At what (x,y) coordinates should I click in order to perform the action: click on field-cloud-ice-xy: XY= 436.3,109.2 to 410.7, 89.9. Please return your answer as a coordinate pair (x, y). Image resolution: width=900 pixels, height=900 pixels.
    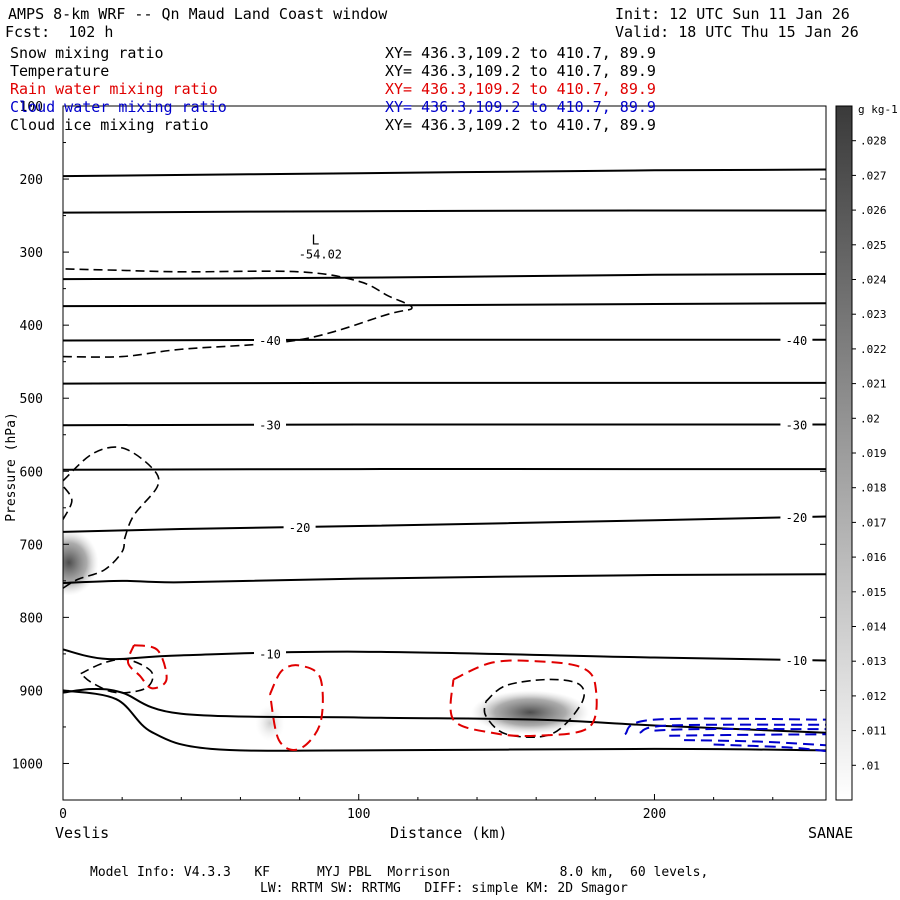
    Looking at the image, I should click on (520, 125).